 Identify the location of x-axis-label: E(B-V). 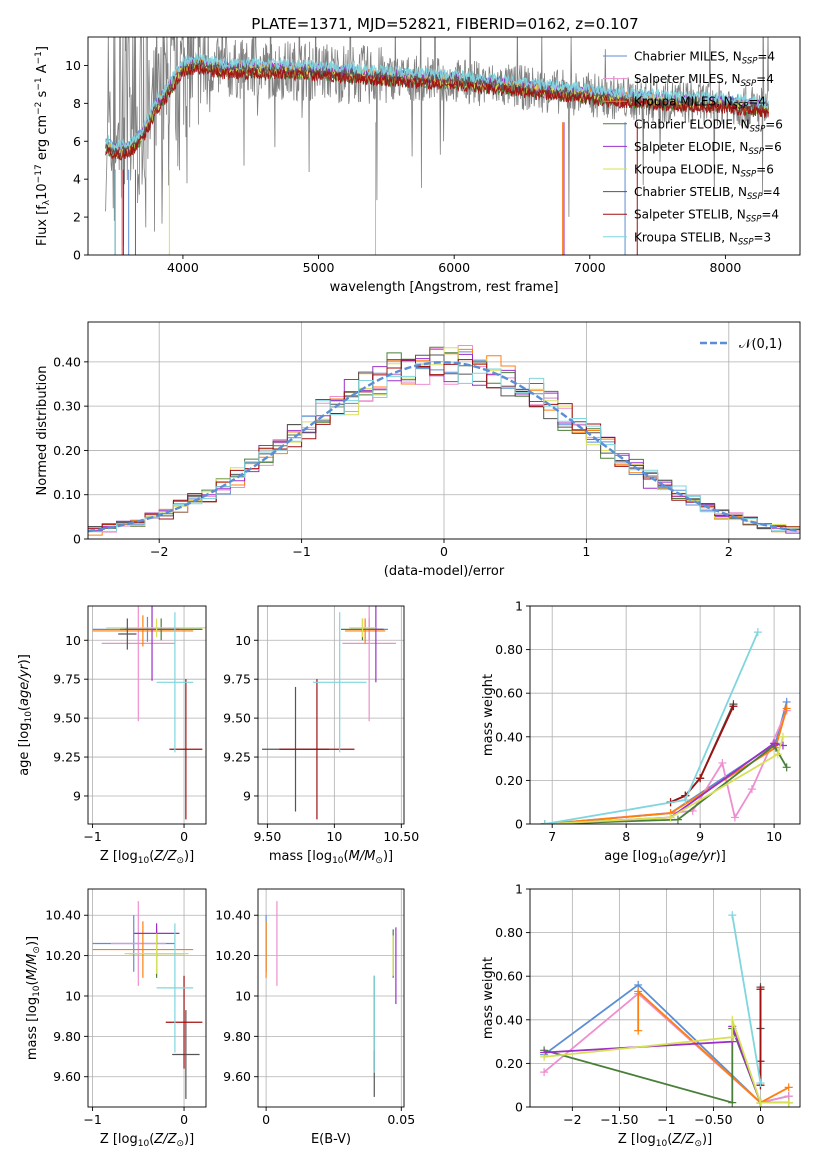
(331, 1139).